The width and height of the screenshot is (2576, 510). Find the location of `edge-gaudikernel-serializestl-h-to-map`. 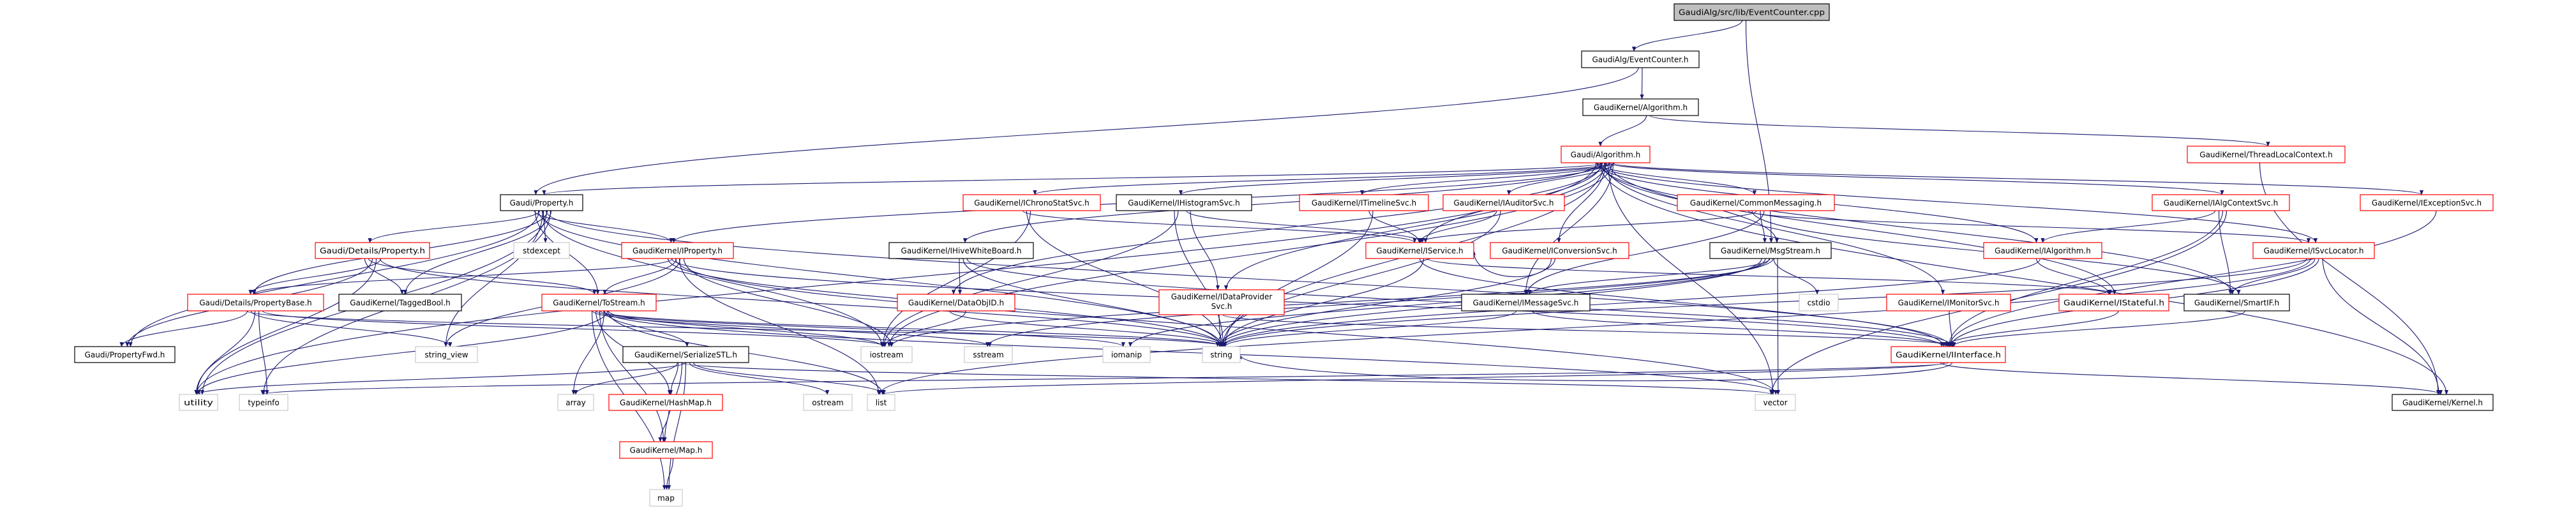

edge-gaudikernel-serializestl-h-to-map is located at coordinates (677, 426).